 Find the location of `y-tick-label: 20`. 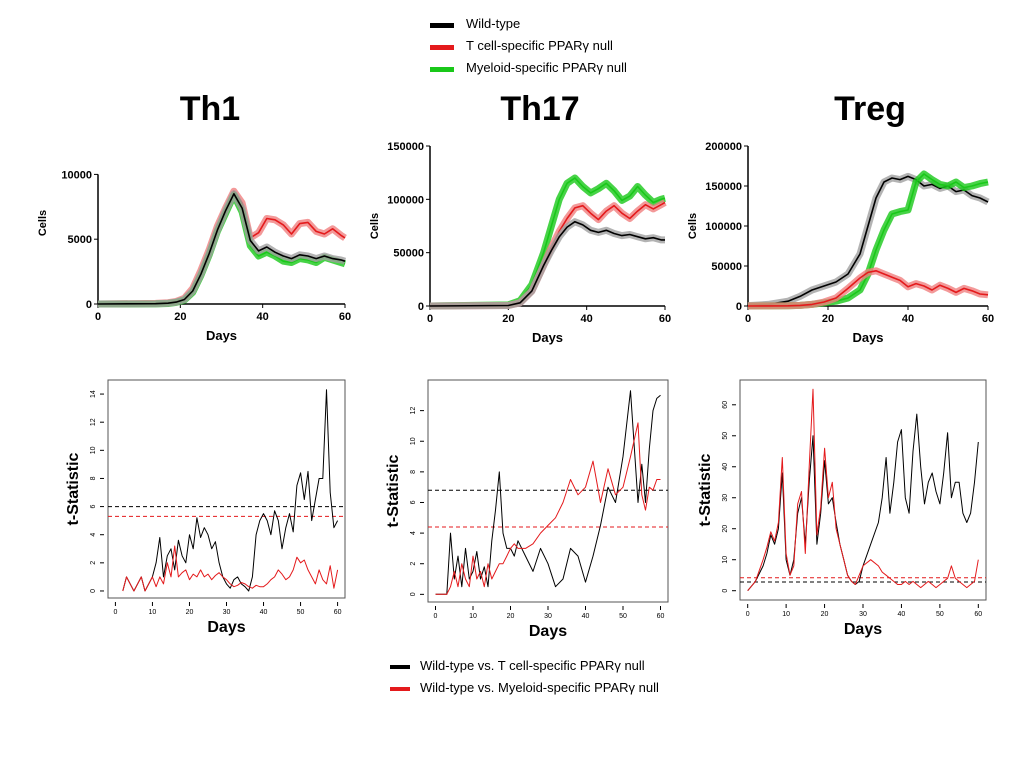

y-tick-label: 20 is located at coordinates (725, 529).